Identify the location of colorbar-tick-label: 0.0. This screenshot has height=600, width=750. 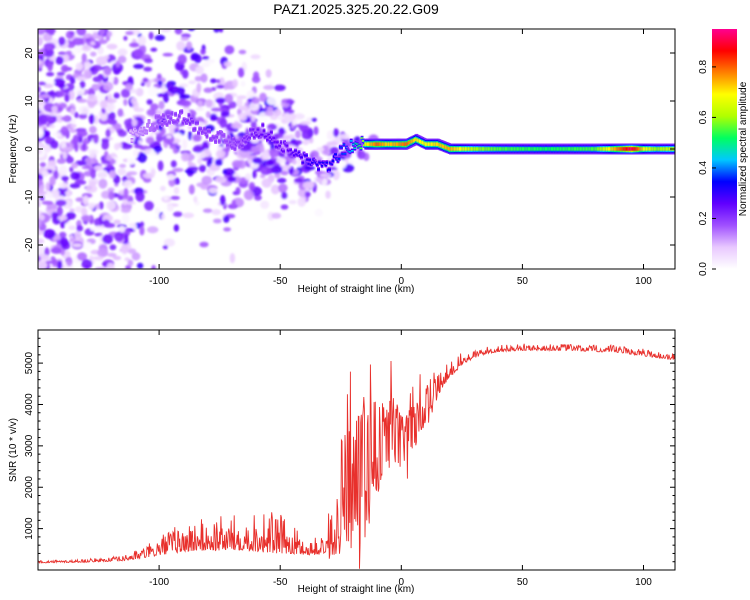
(703, 269).